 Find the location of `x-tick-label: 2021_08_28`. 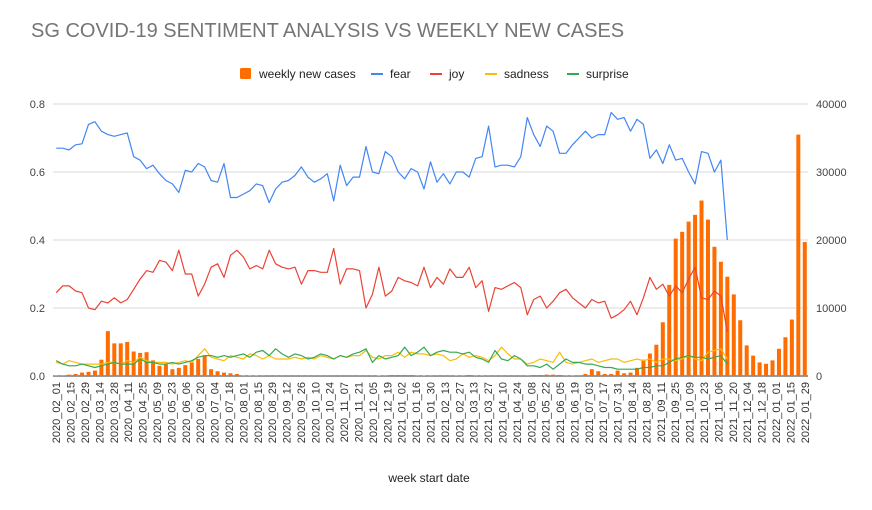

x-tick-label: 2021_08_28 is located at coordinates (647, 412).